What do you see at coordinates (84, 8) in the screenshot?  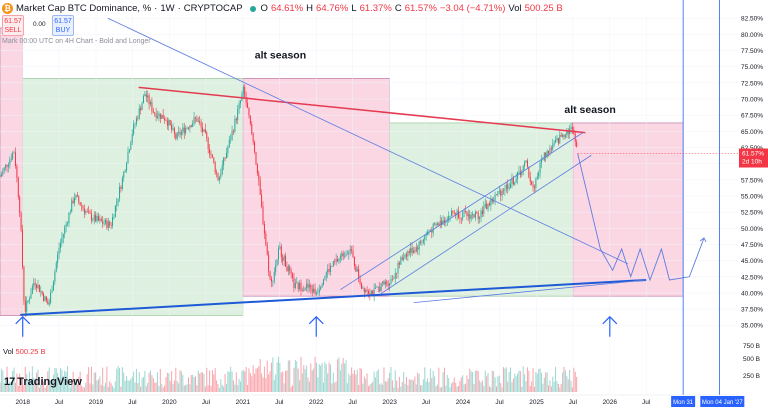 I see `symbol-name: Market Cap BTC Dominance, %` at bounding box center [84, 8].